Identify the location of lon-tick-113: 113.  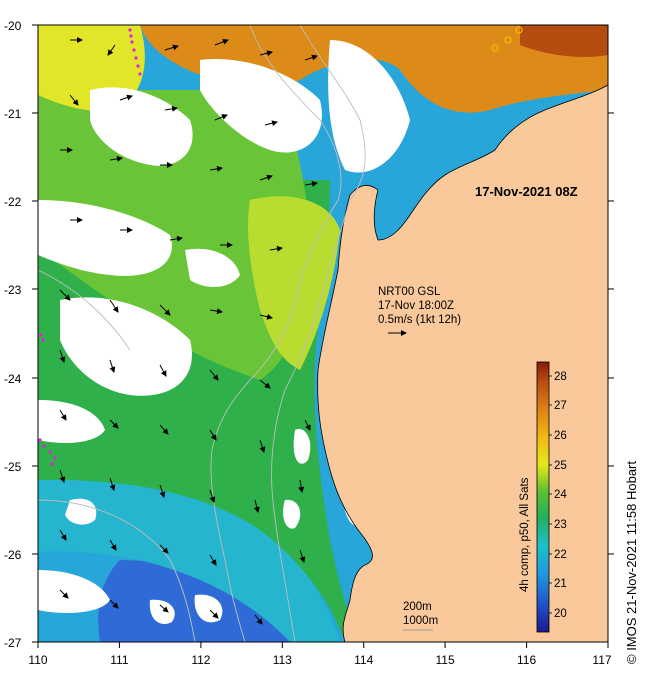
(282, 660).